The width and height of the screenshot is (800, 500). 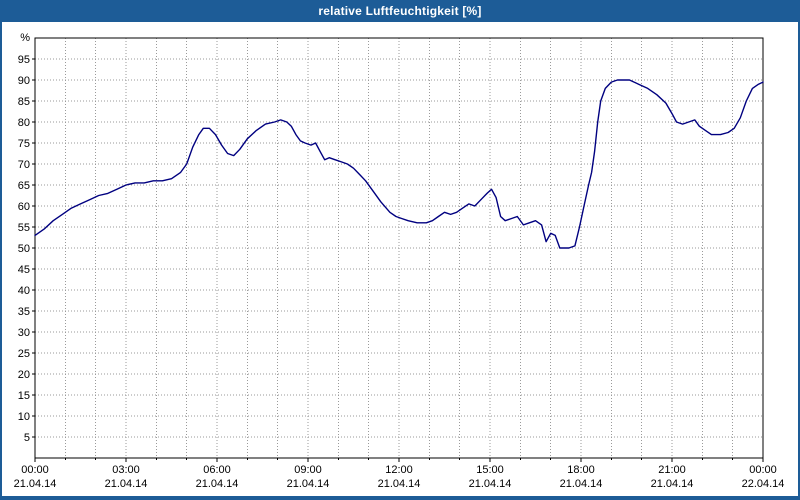 I want to click on x-tick-time-label: 21:00, so click(x=672, y=470).